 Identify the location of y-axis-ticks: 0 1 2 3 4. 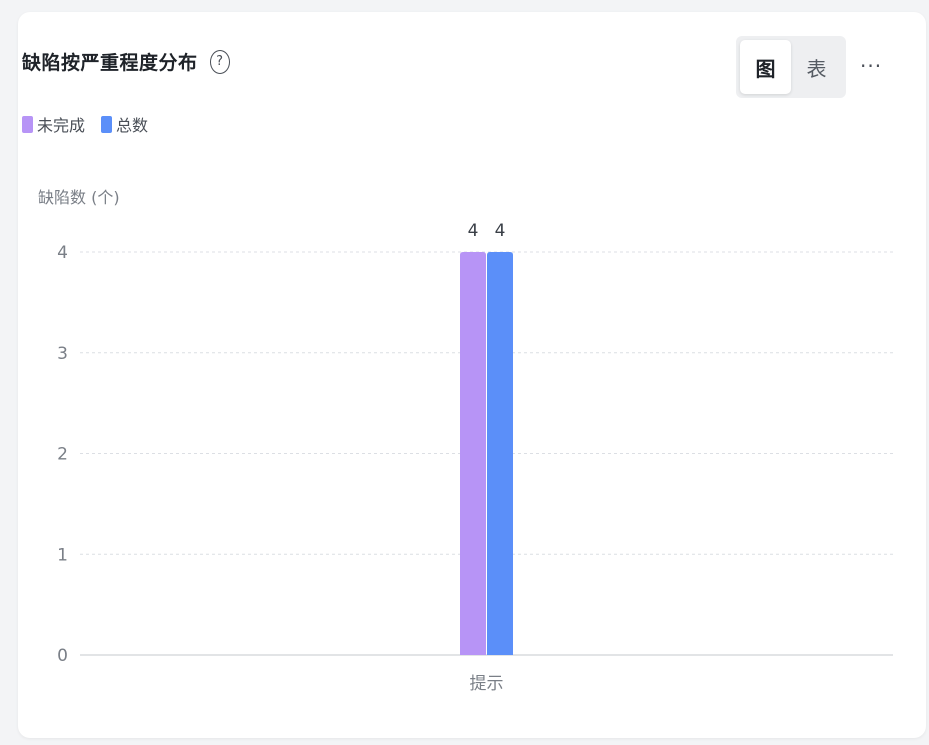
(62, 454).